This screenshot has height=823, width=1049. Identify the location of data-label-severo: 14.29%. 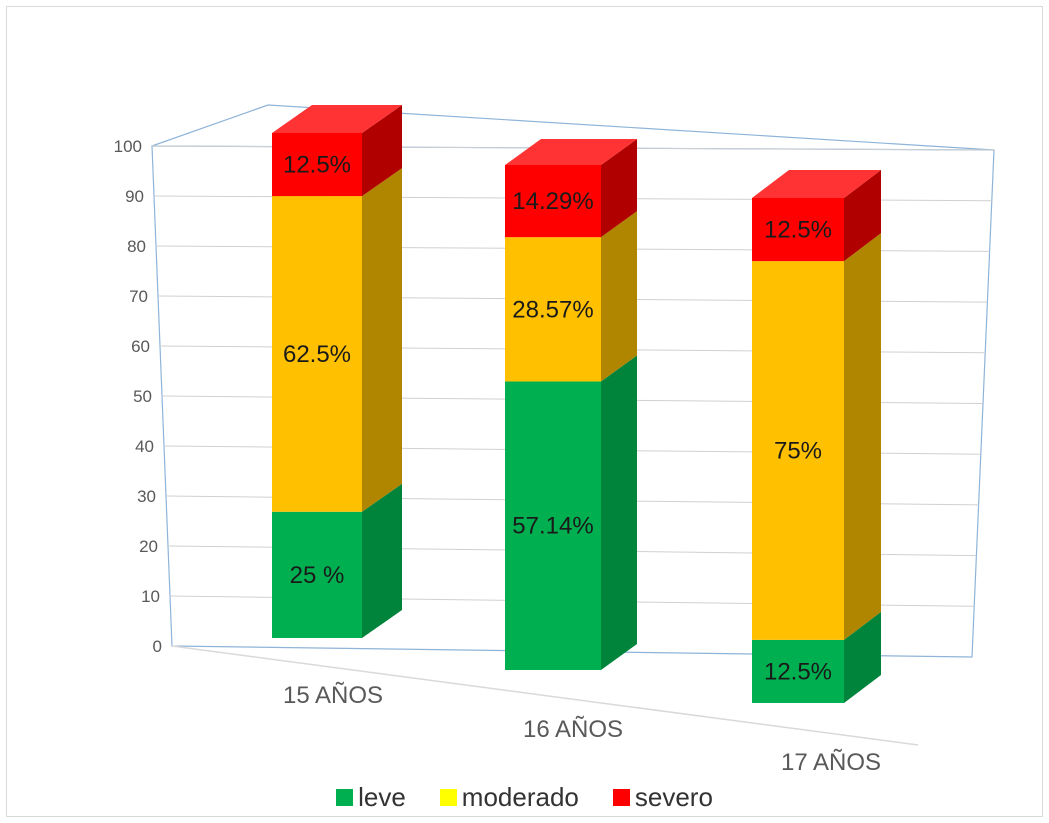
(552, 201).